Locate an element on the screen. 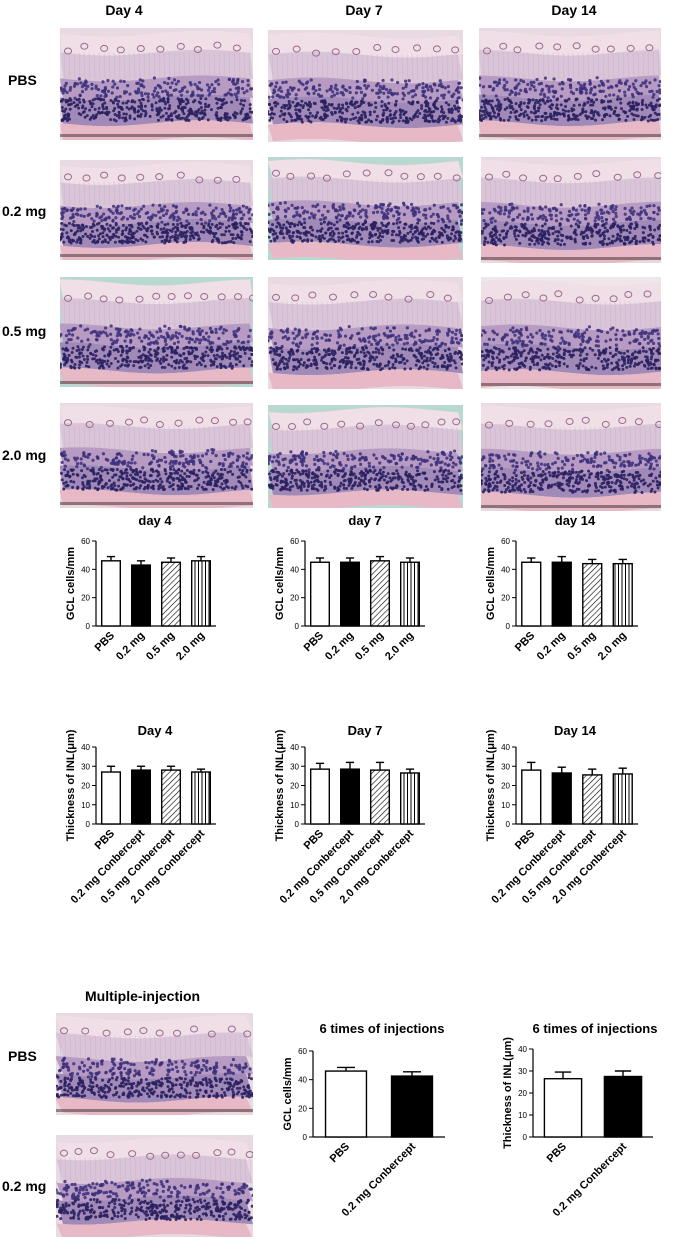  chart-title: Day 14 is located at coordinates (575, 730).